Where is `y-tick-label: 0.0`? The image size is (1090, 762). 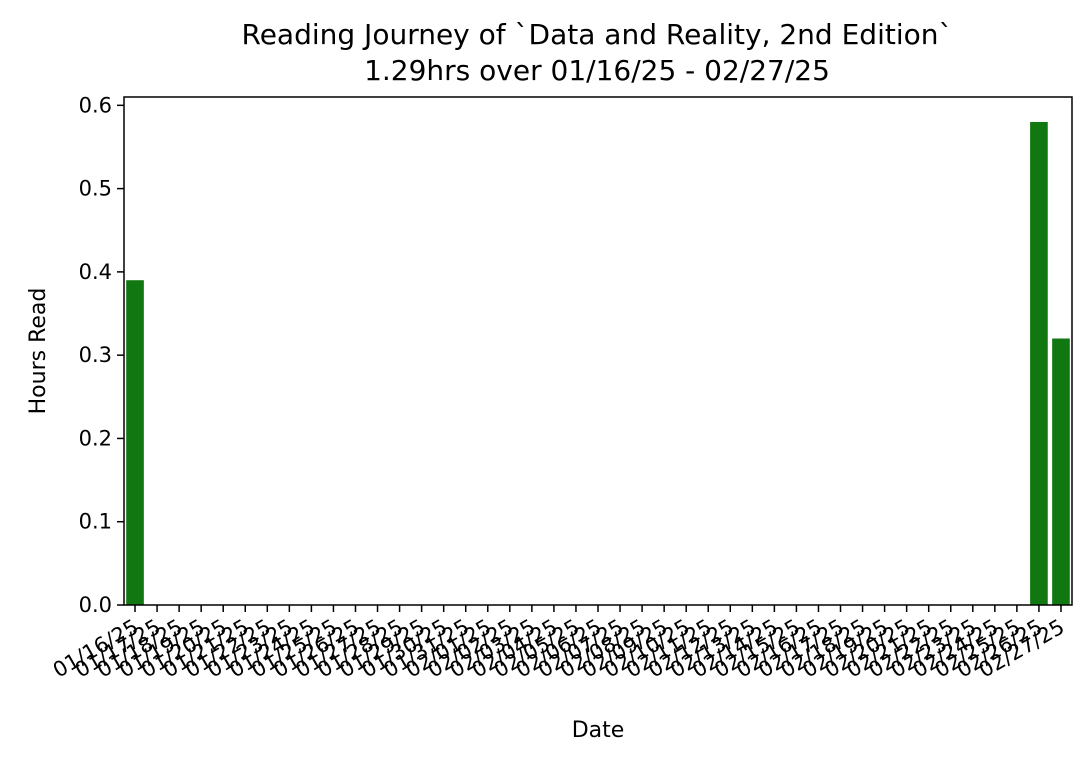 y-tick-label: 0.0 is located at coordinates (95, 605).